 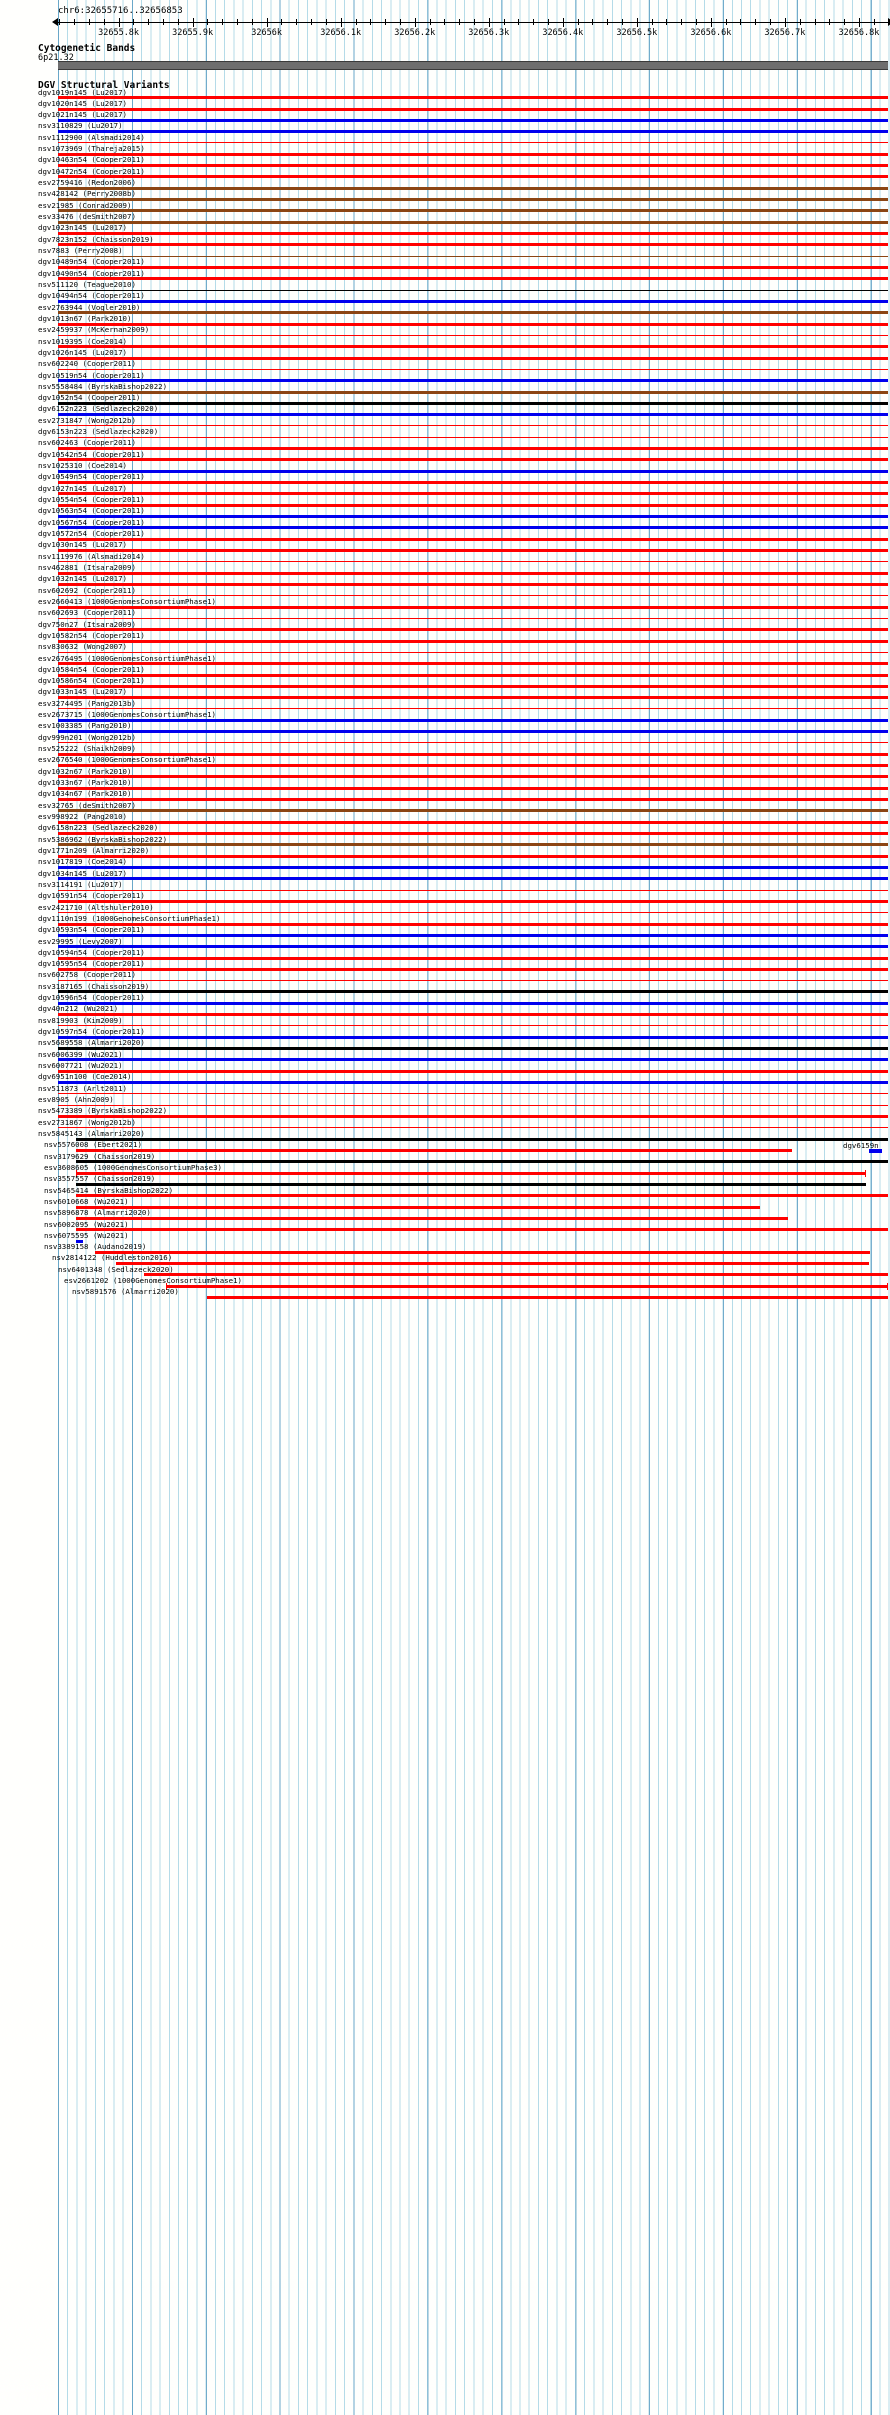 I want to click on variant-track-row: dgv10595n54 (Cooper2011), so click(x=445, y=965).